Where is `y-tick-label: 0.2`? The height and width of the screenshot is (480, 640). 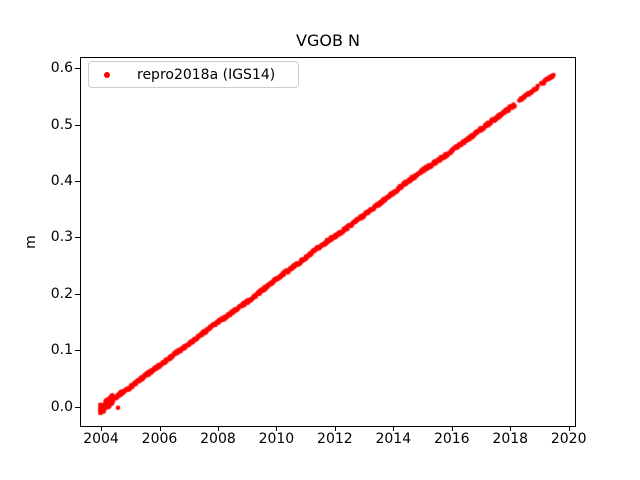 y-tick-label: 0.2 is located at coordinates (61, 293).